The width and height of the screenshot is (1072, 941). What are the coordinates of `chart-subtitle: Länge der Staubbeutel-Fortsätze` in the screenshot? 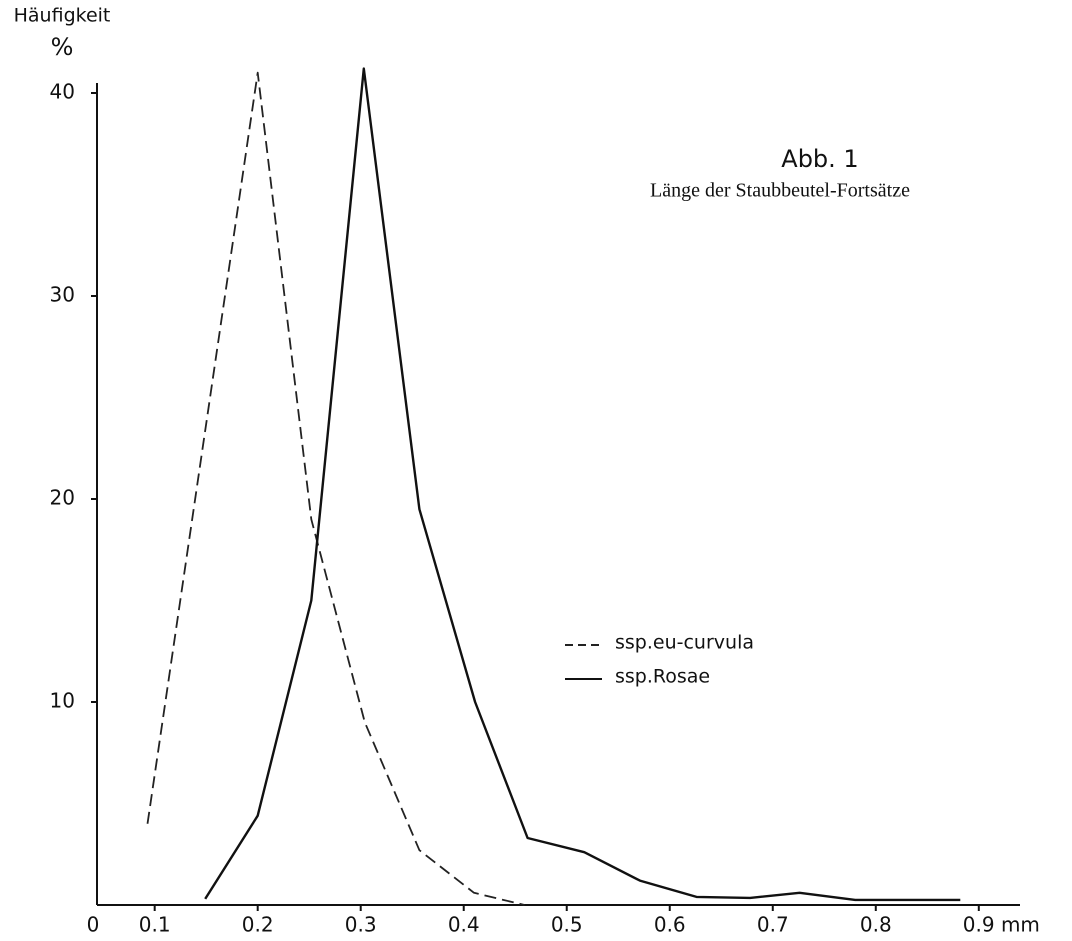 It's located at (780, 191).